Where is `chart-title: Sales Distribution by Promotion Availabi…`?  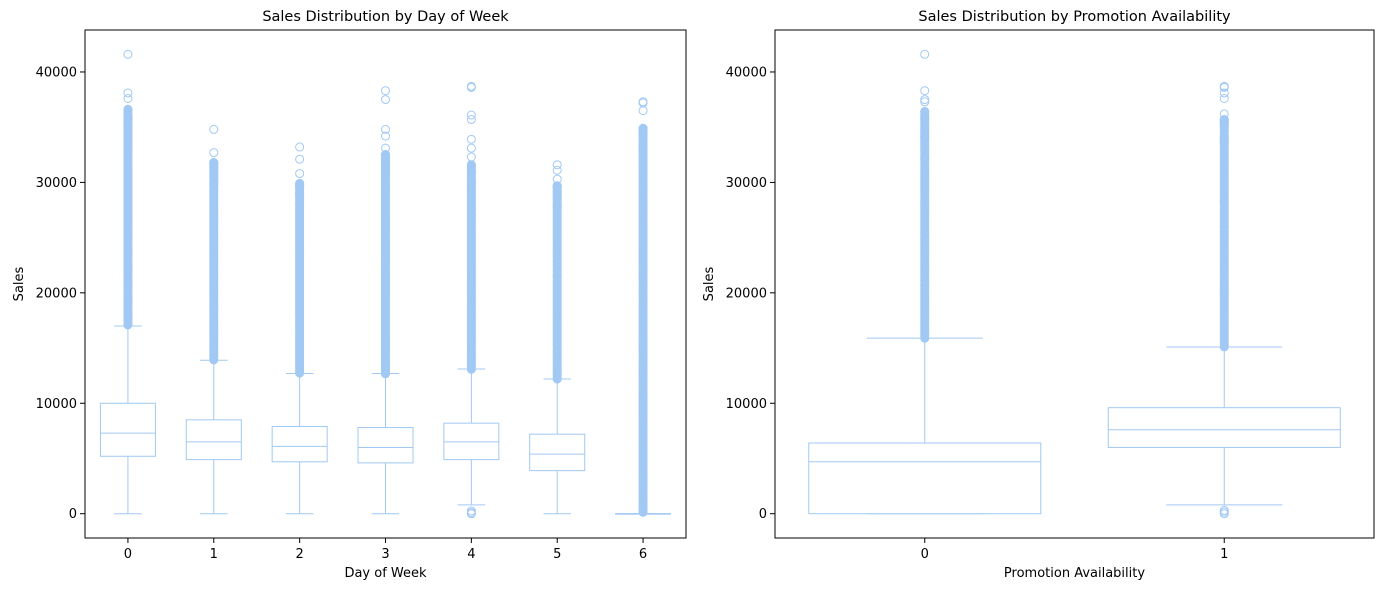 chart-title: Sales Distribution by Promotion Availabi… is located at coordinates (1074, 17).